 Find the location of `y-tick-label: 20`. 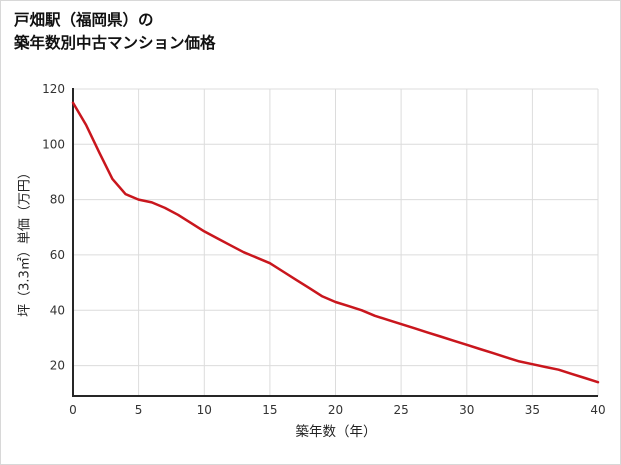

y-tick-label: 20 is located at coordinates (57, 366).